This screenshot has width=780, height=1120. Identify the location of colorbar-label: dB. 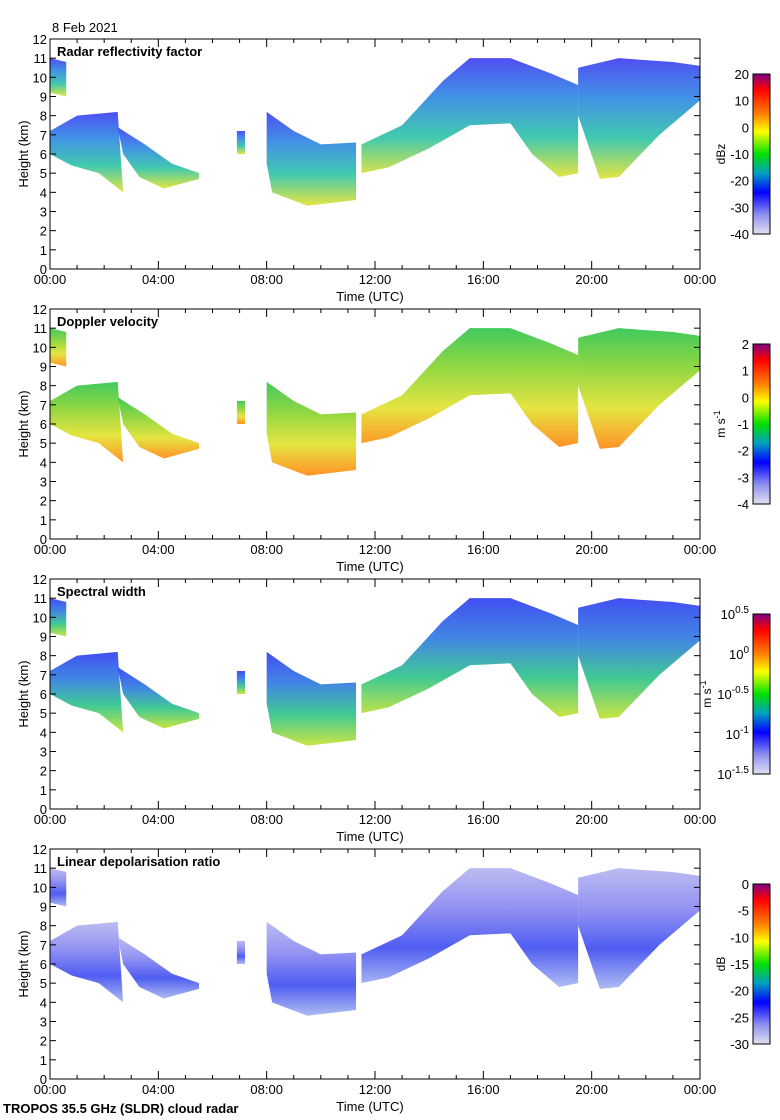
(721, 964).